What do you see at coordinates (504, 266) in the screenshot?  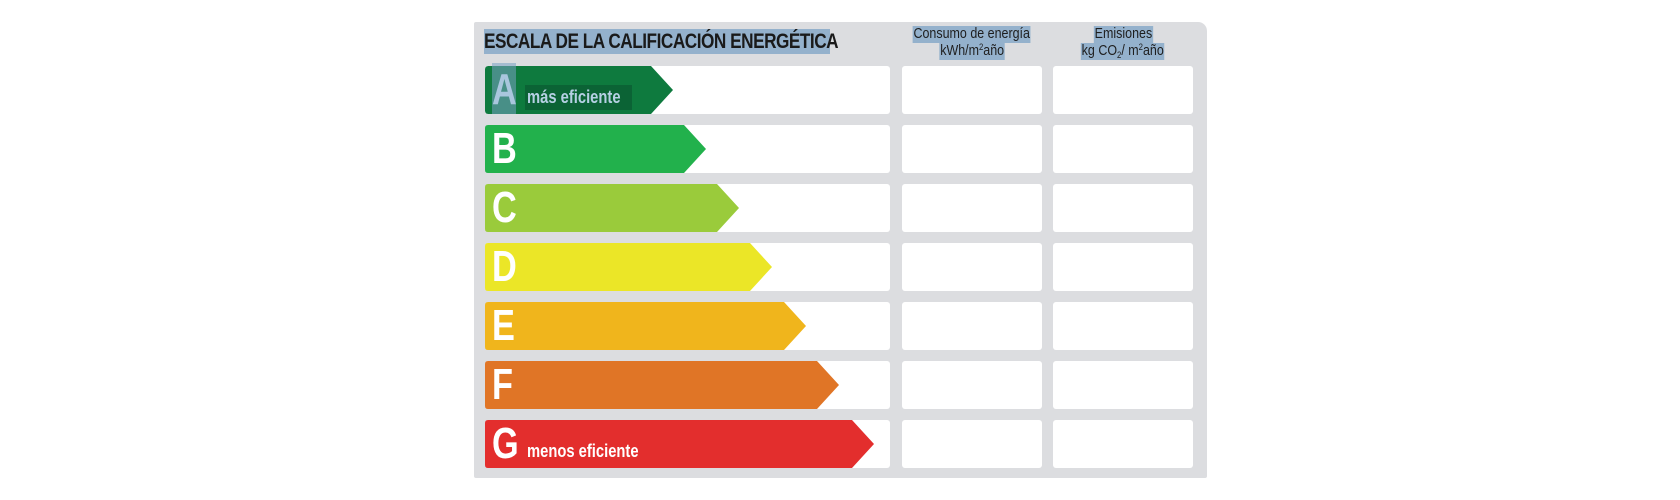 I see `rating-letter: D` at bounding box center [504, 266].